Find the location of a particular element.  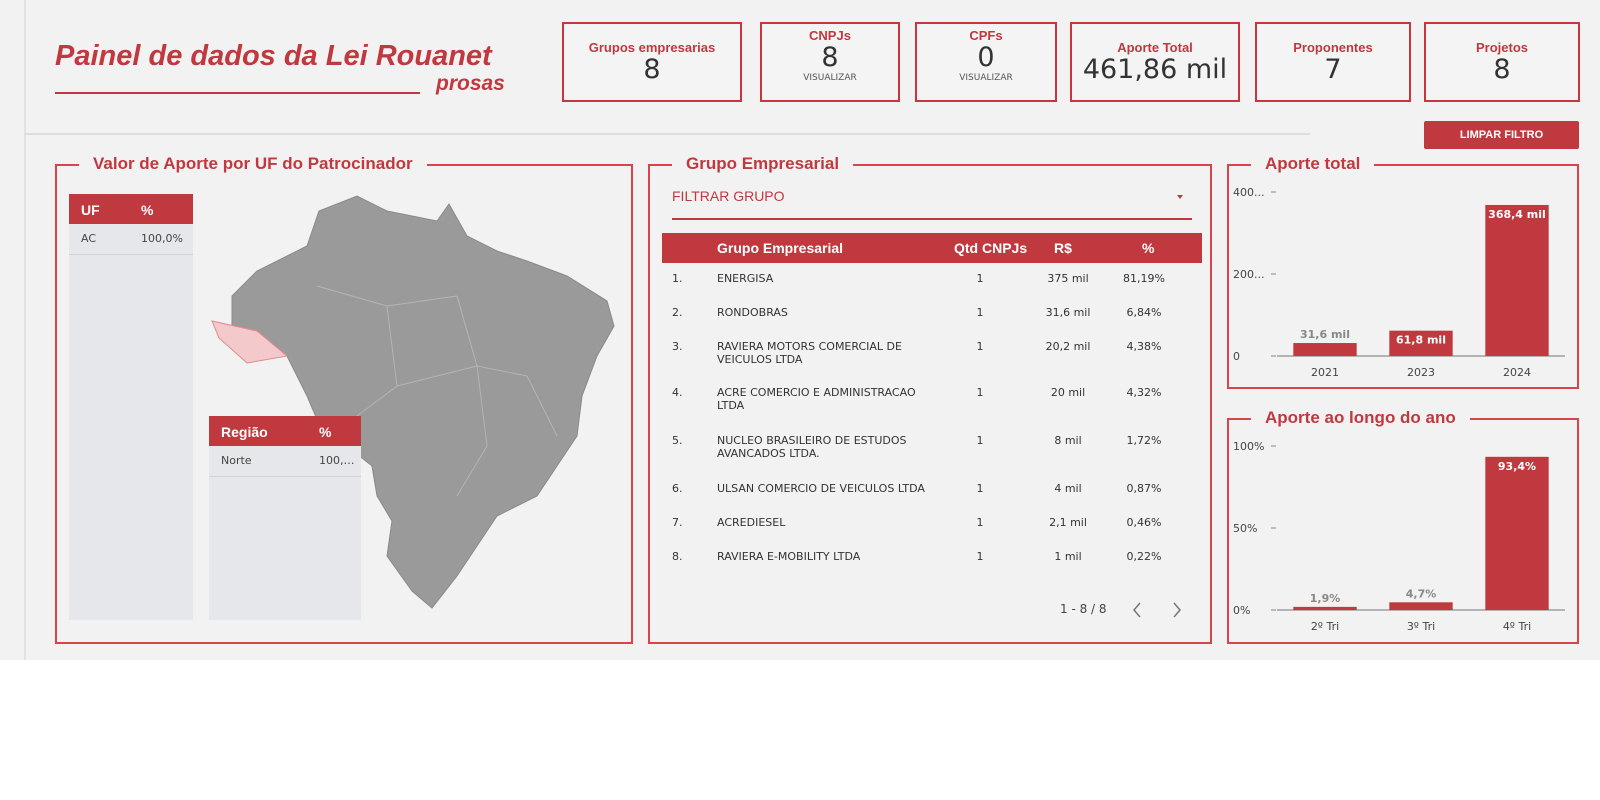

kpi-label: Proponentes is located at coordinates (1333, 47).